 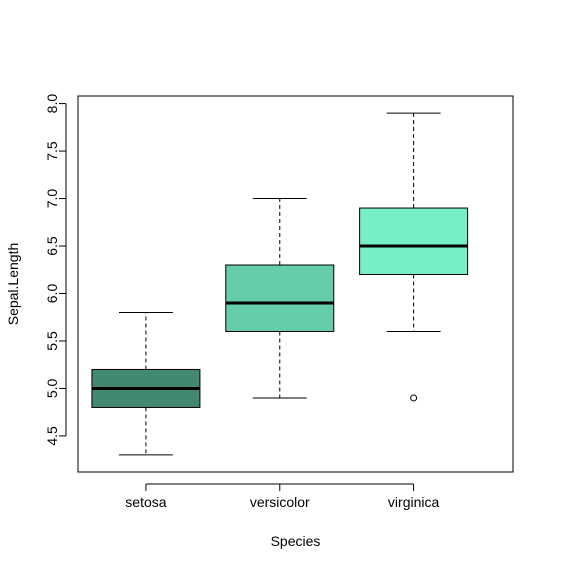 I want to click on y-tick-label: 5.0, so click(x=52, y=389).